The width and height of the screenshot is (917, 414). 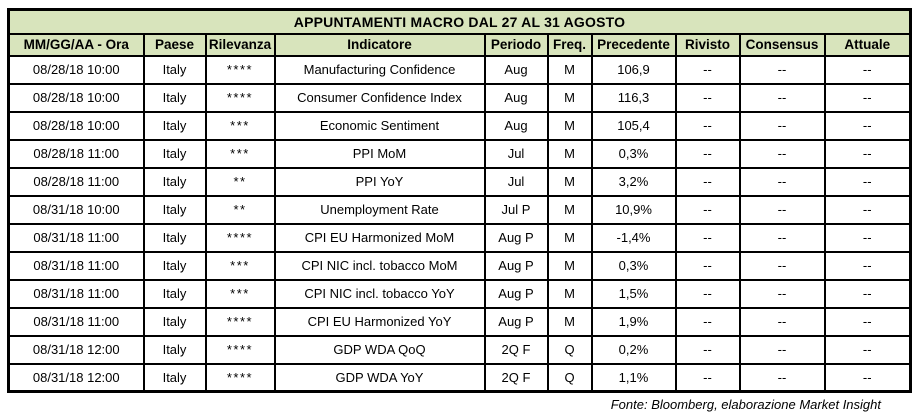 What do you see at coordinates (379, 44) in the screenshot?
I see `column-header-indicatore: Indicatore` at bounding box center [379, 44].